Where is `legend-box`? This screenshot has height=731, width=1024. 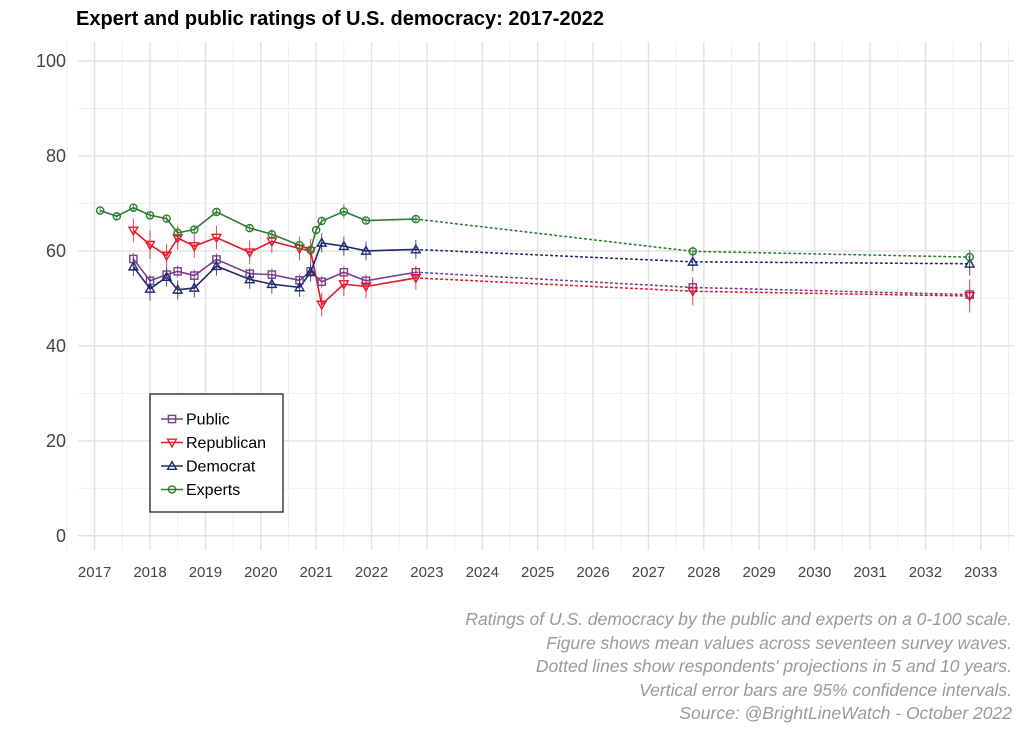 legend-box is located at coordinates (216, 453).